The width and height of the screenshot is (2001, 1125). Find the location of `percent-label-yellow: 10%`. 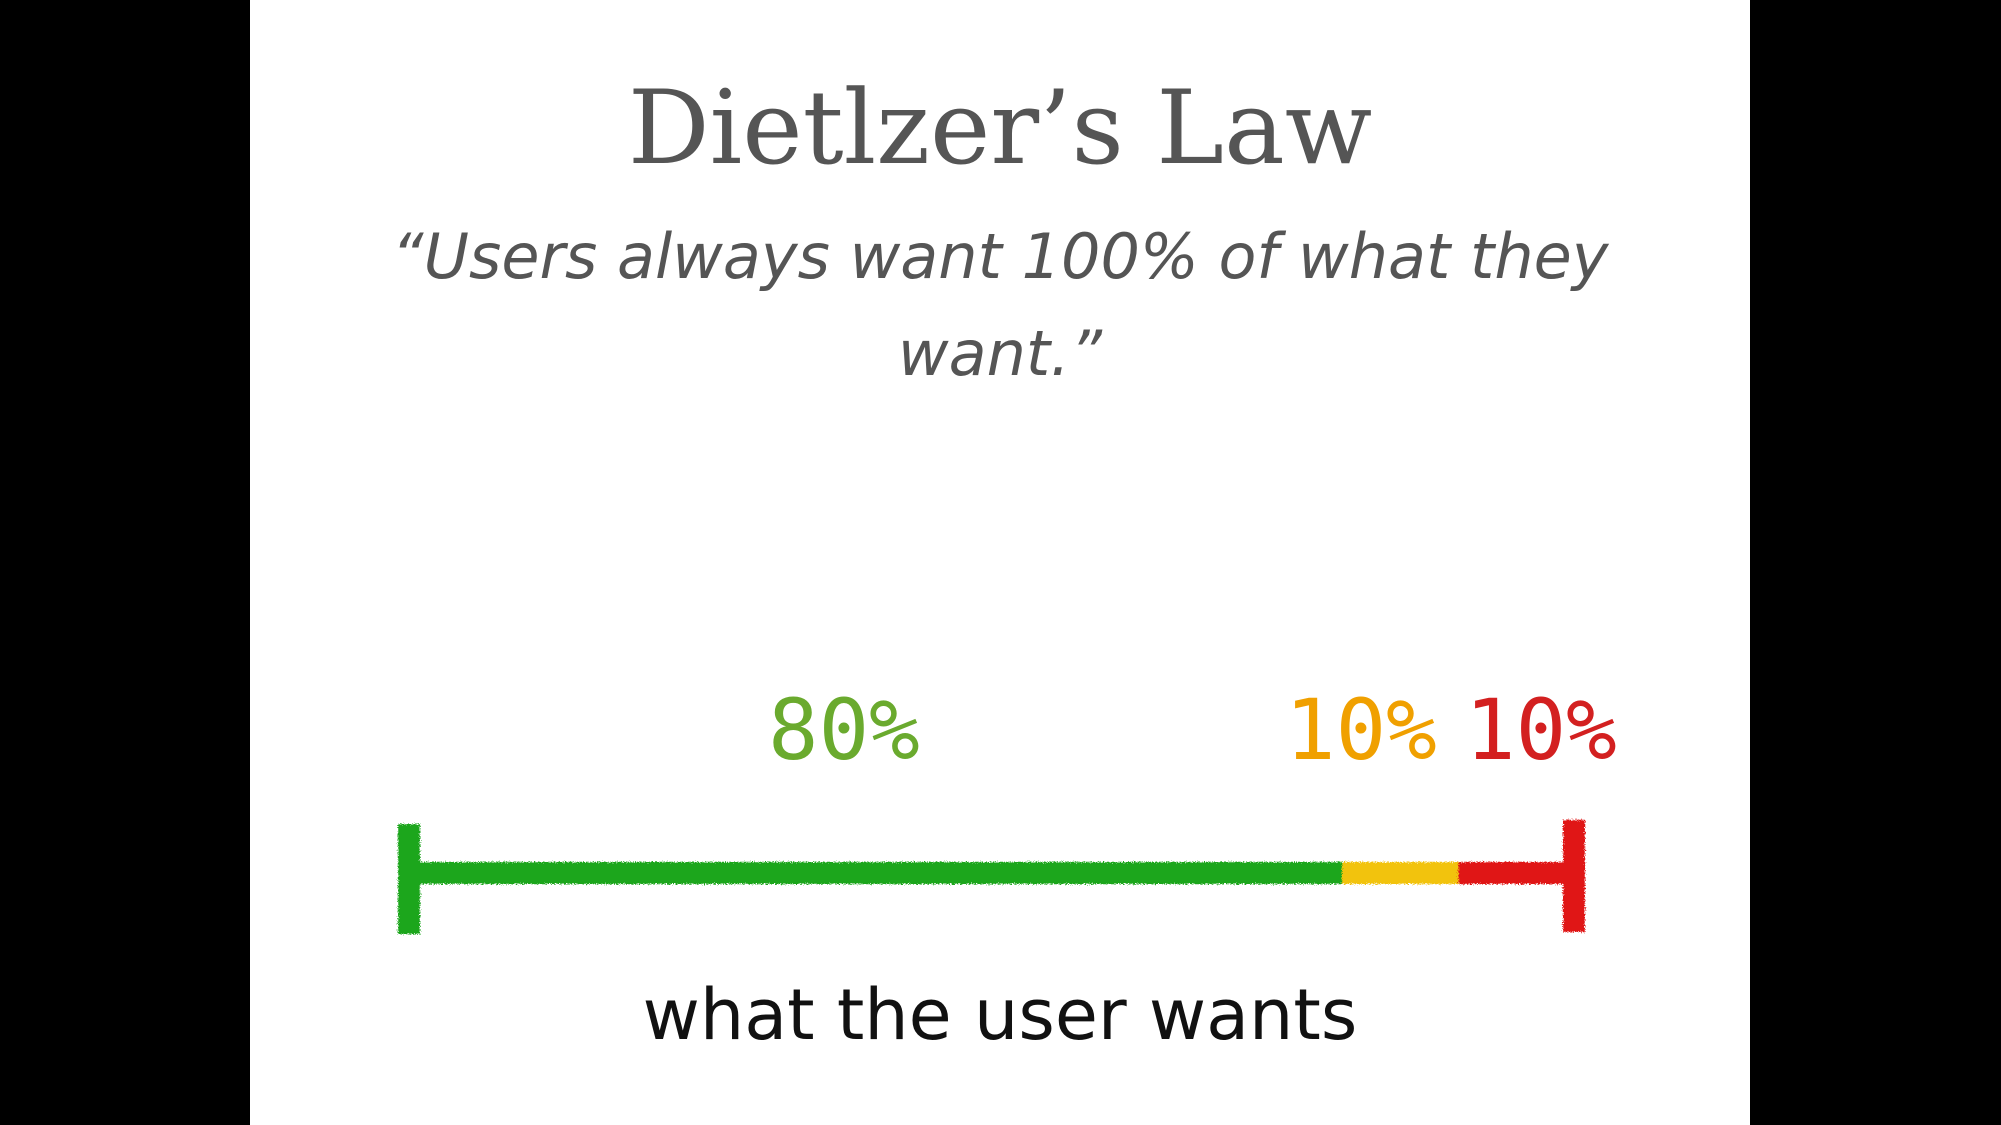

percent-label-yellow: 10% is located at coordinates (1361, 730).